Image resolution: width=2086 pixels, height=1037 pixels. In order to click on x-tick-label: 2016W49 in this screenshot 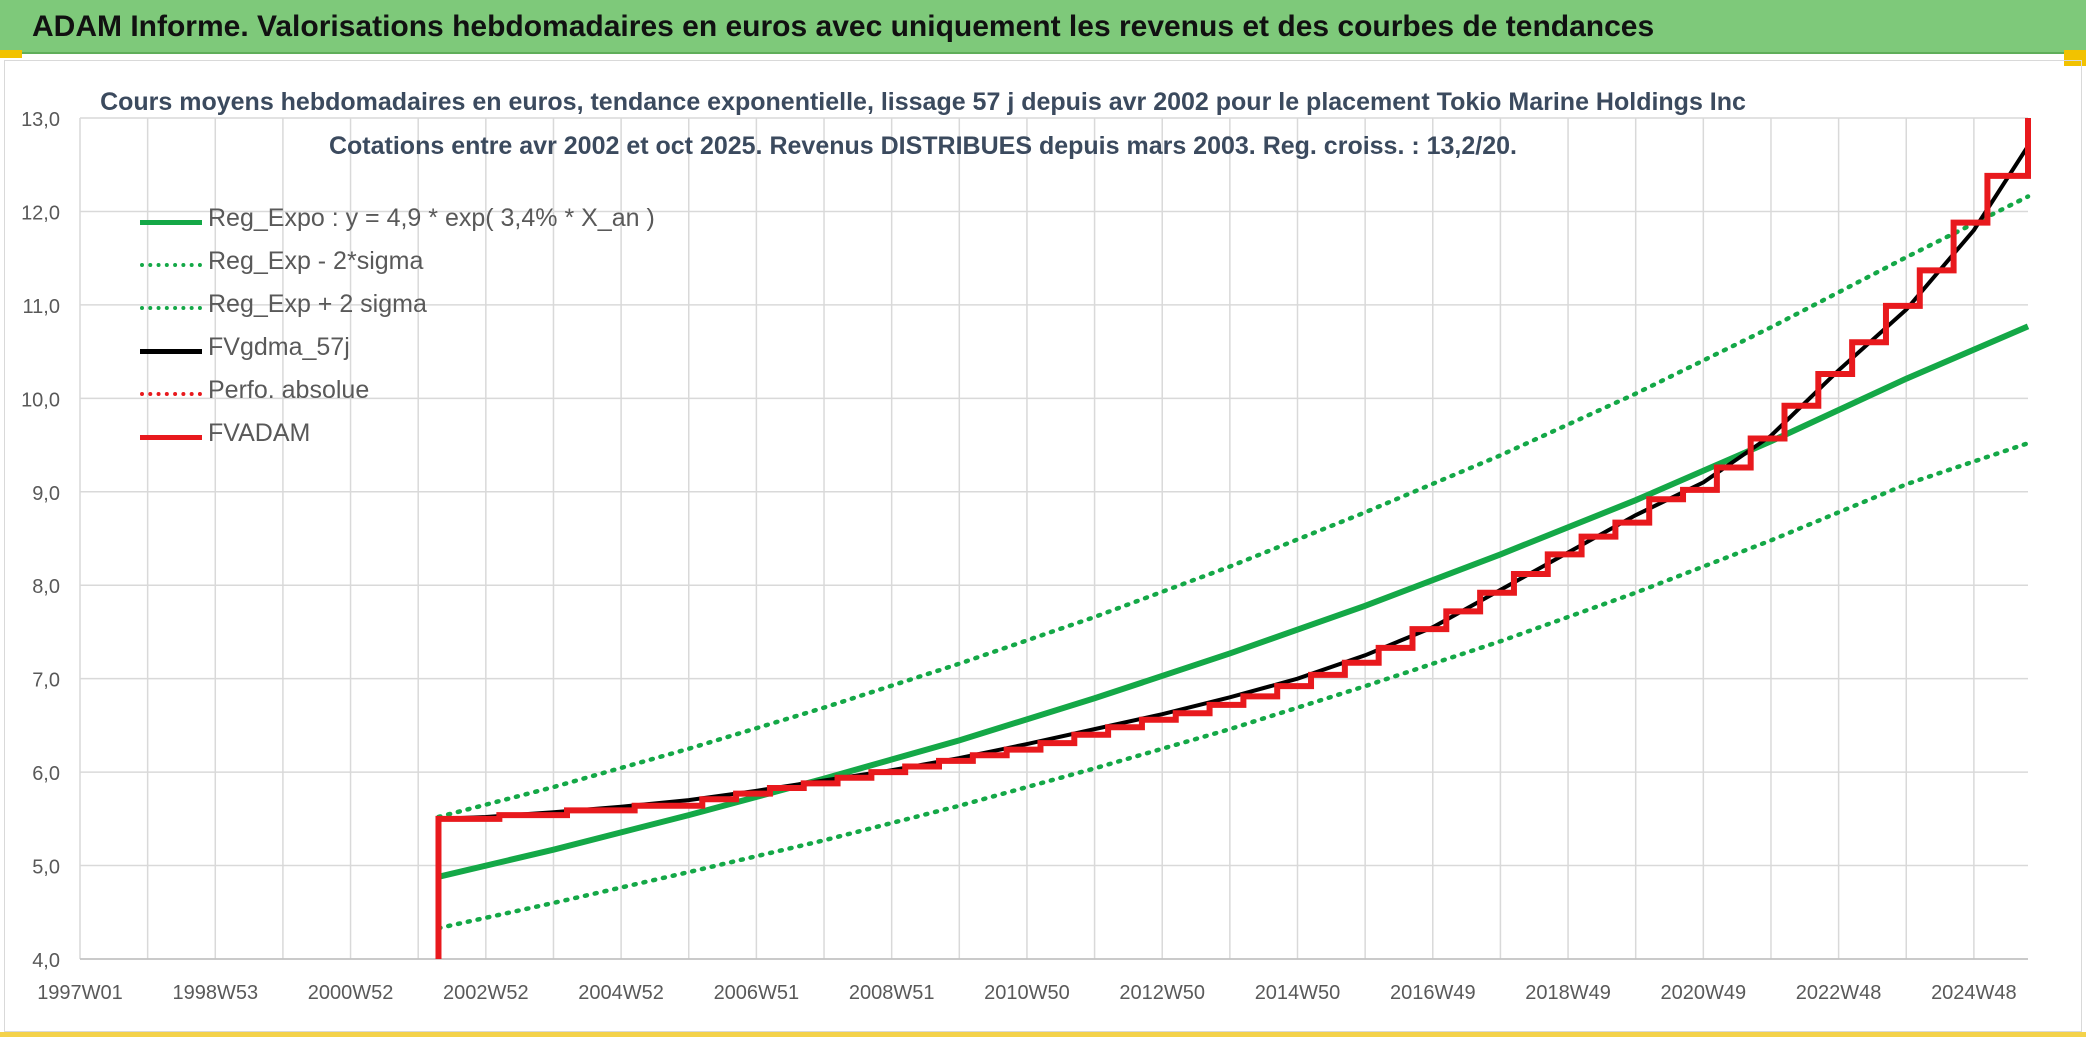, I will do `click(1433, 993)`.